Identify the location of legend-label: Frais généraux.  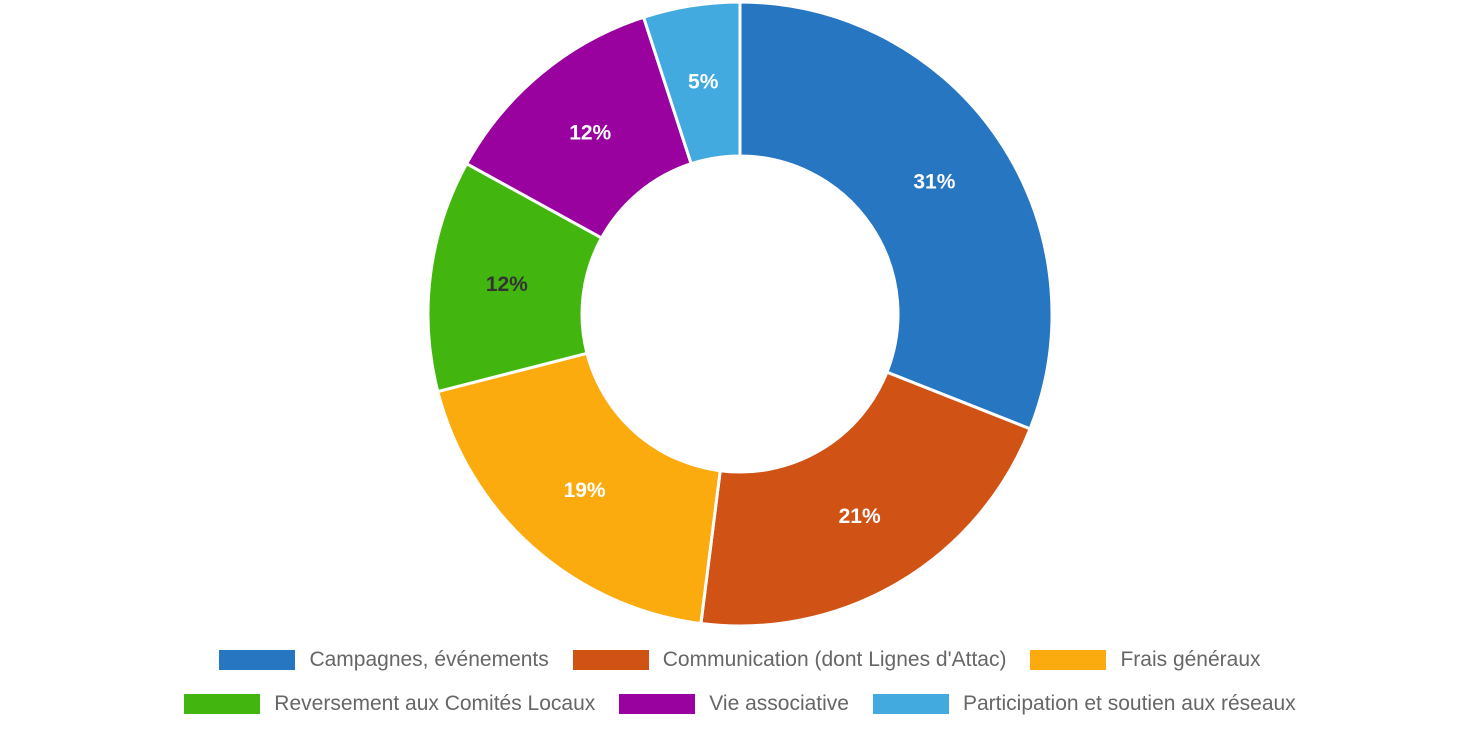
(1190, 659).